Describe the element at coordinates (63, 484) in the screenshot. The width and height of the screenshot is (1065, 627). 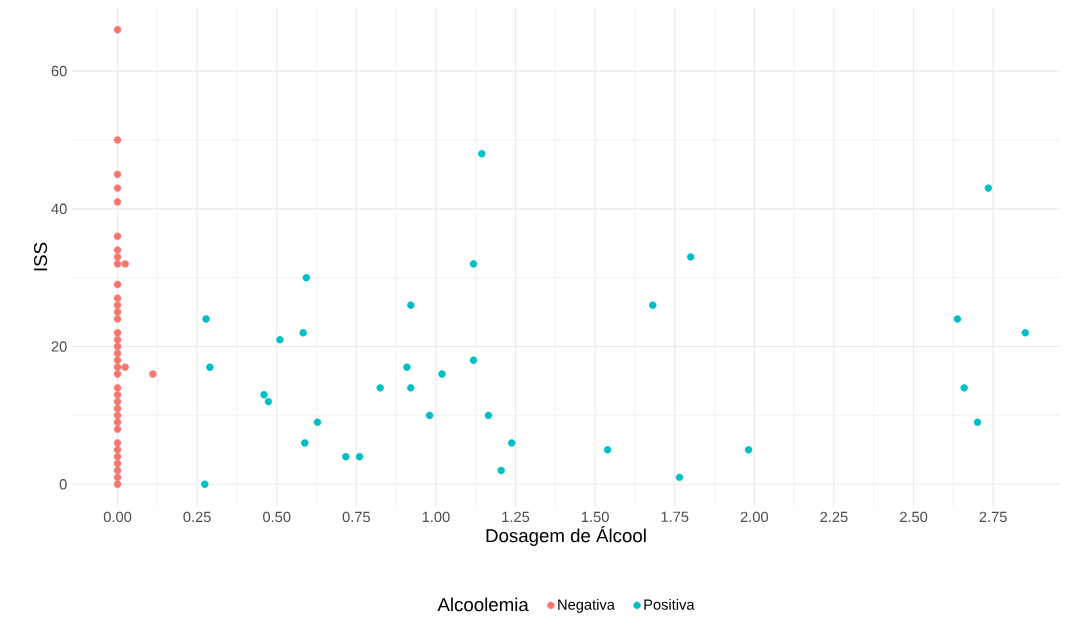
I see `y-tick-label: 0` at that location.